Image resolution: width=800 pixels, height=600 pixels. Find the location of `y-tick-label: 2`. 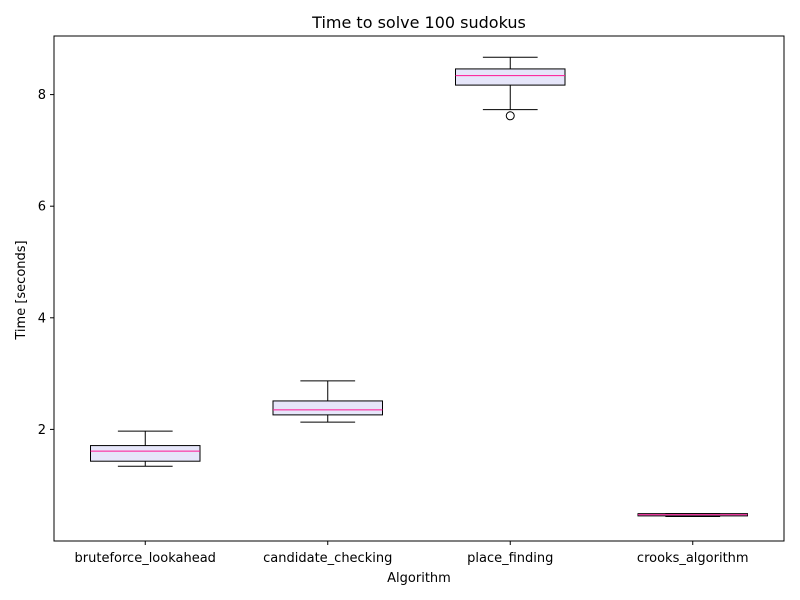

y-tick-label: 2 is located at coordinates (42, 430).